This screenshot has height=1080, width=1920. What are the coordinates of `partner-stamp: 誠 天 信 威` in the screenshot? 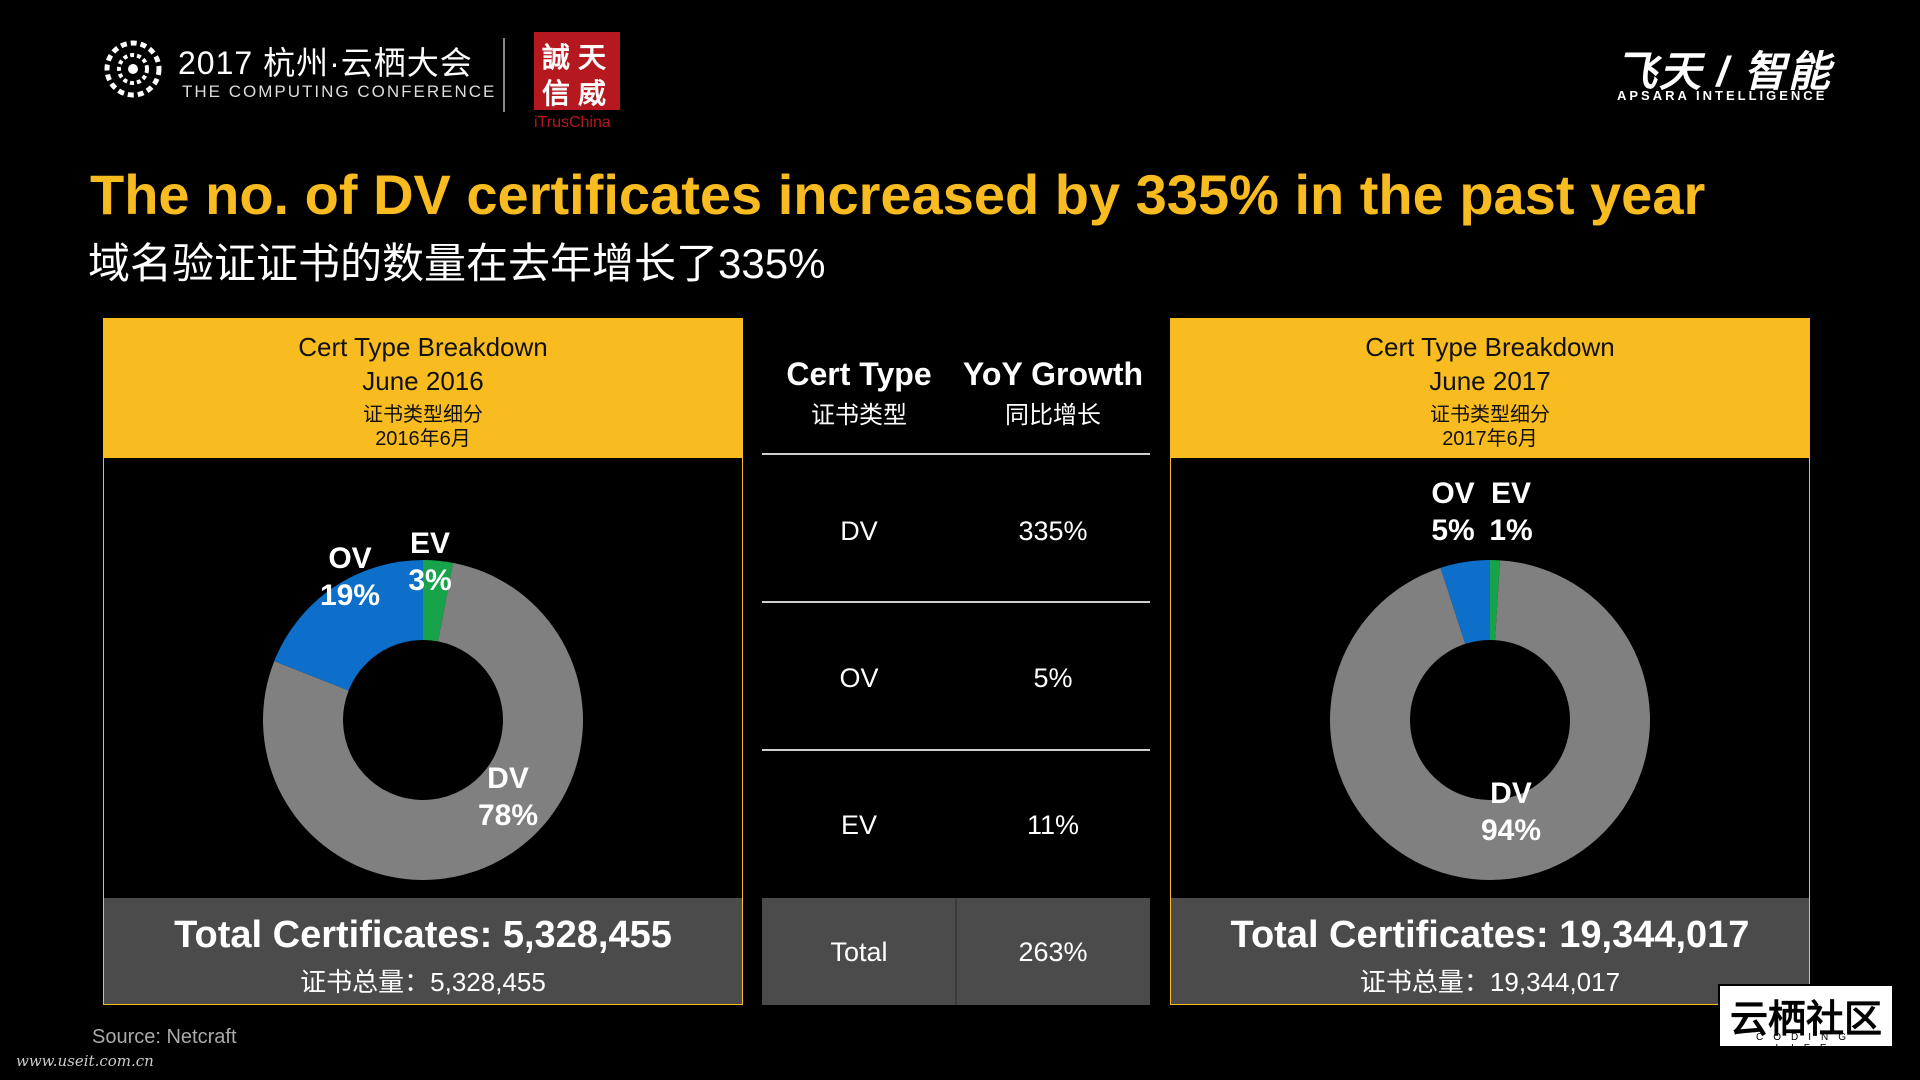 It's located at (577, 71).